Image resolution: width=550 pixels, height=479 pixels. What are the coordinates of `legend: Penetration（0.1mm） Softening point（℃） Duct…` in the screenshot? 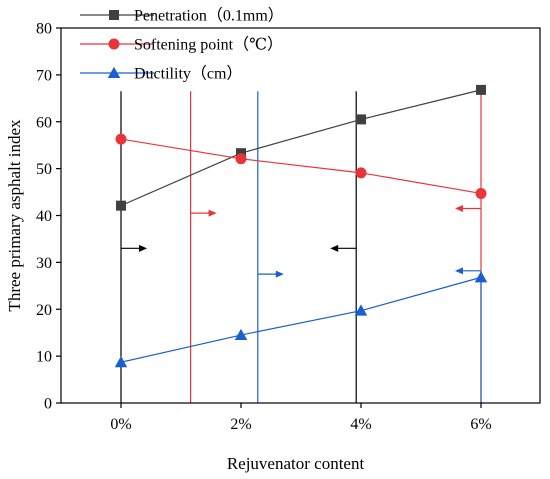 It's located at (182, 45).